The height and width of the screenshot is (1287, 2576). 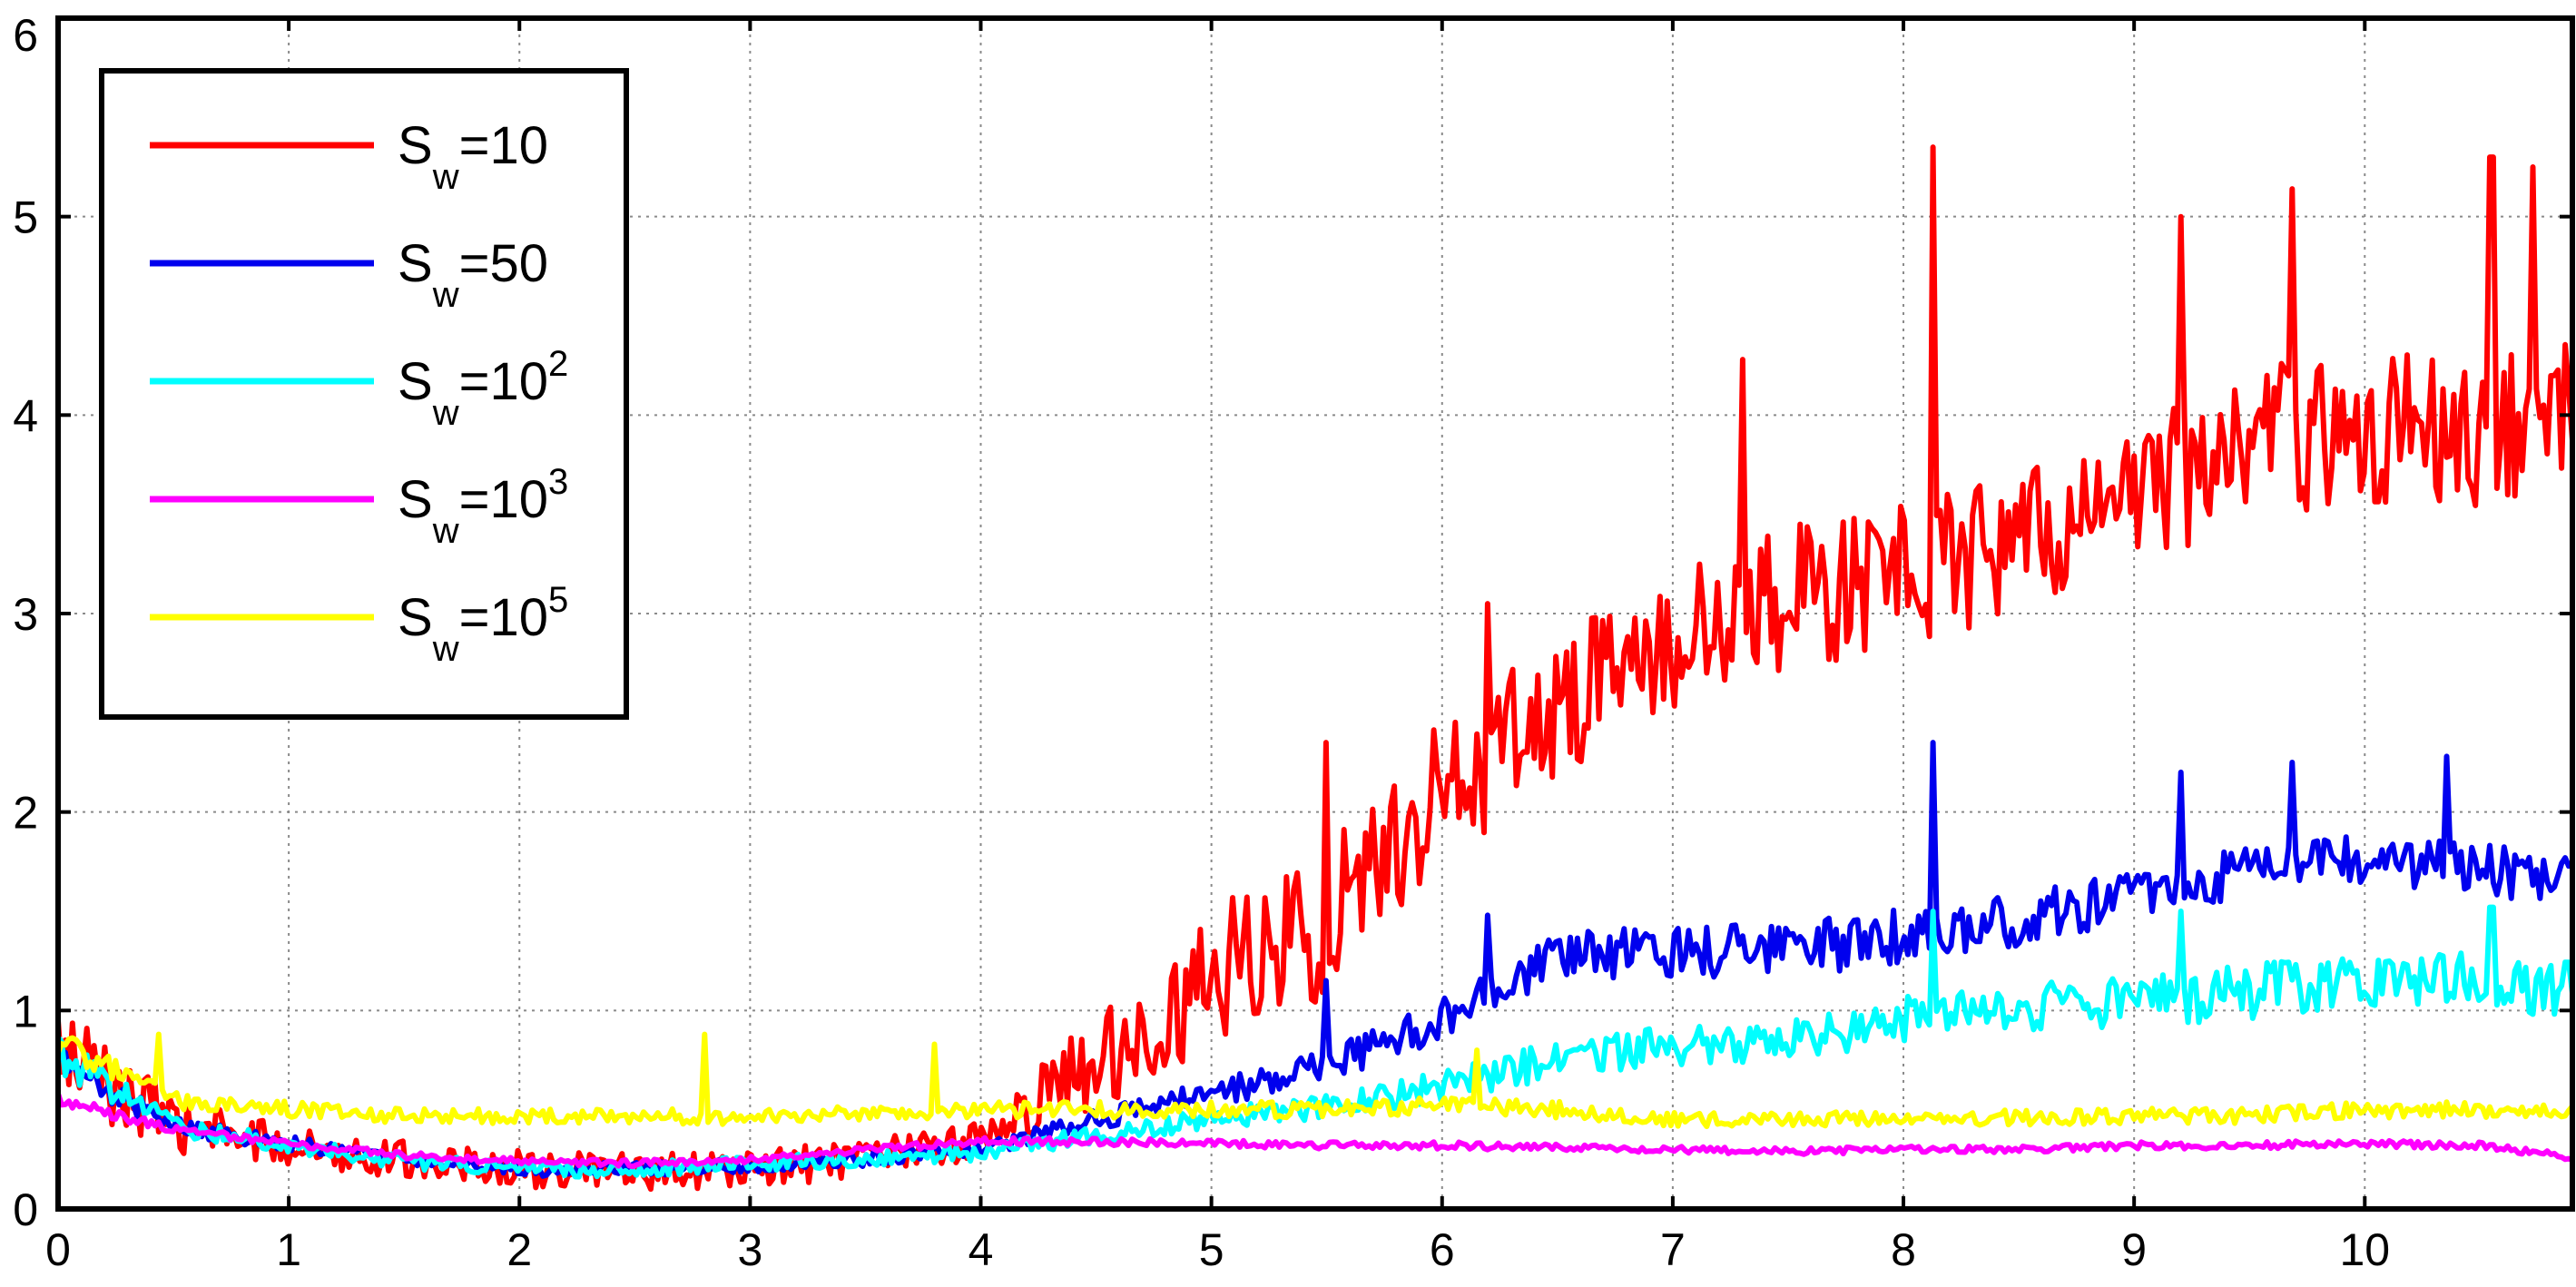 What do you see at coordinates (25, 35) in the screenshot?
I see `y-tick-label-6: 6` at bounding box center [25, 35].